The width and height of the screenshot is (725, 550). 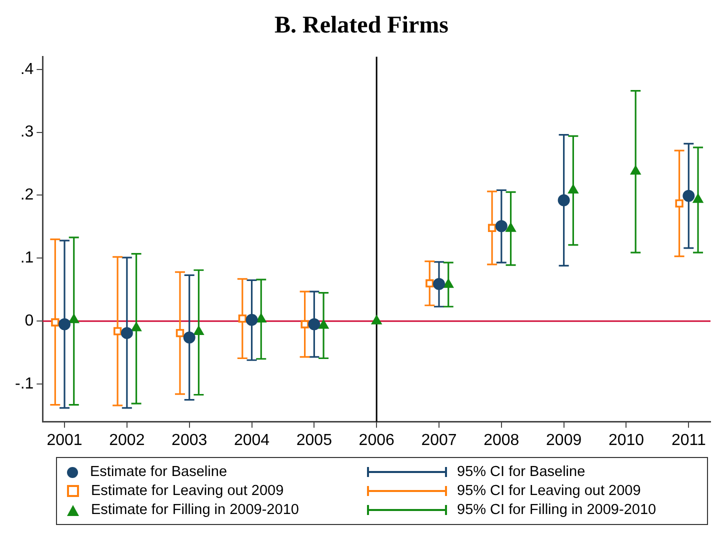 I want to click on x-tick-label: 2002, so click(x=127, y=440).